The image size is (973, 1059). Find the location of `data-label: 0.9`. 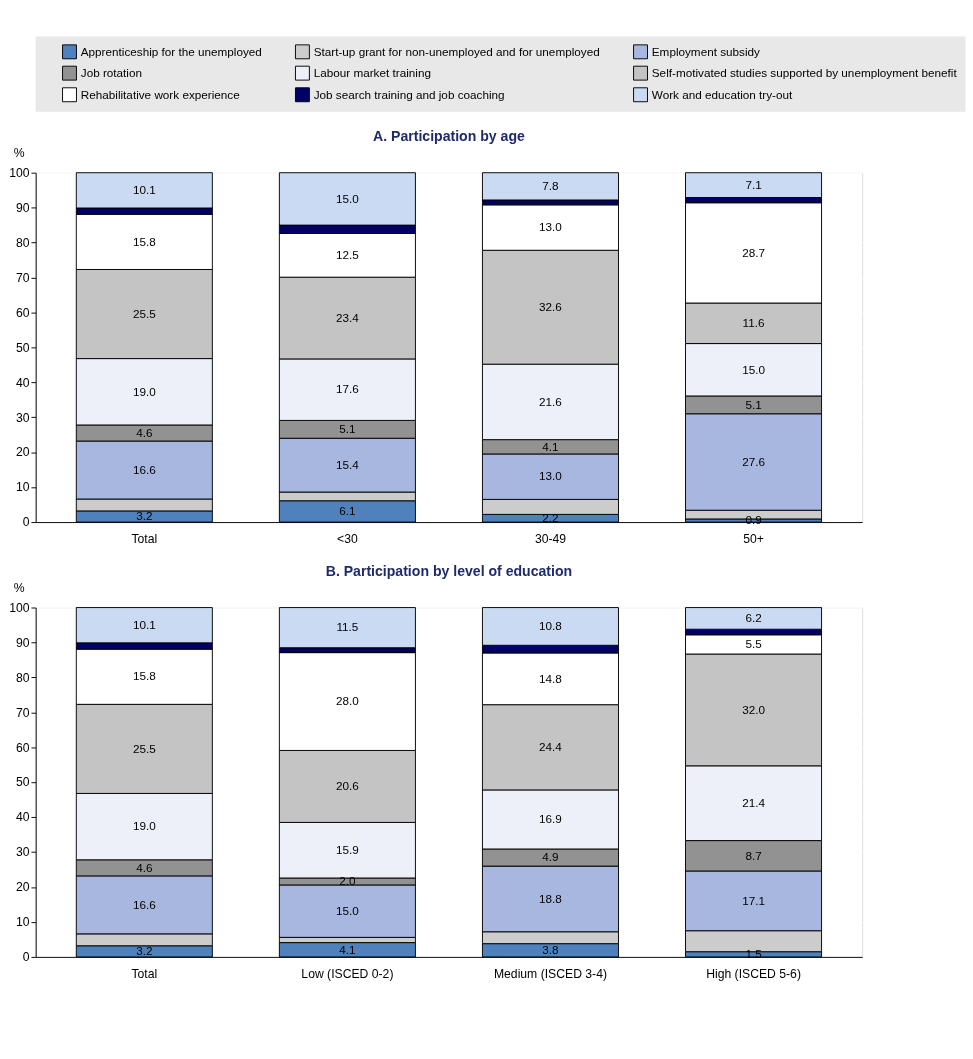

data-label: 0.9 is located at coordinates (753, 520).